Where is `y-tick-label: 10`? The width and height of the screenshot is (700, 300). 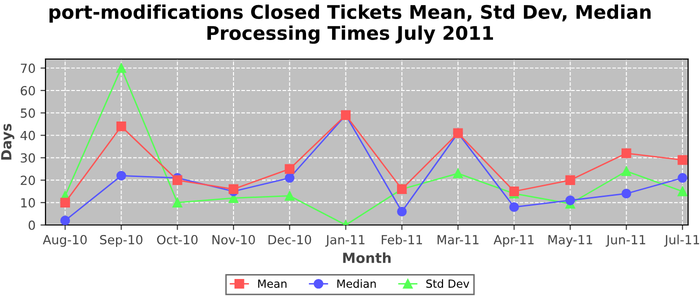
y-tick-label: 10 is located at coordinates (28, 203).